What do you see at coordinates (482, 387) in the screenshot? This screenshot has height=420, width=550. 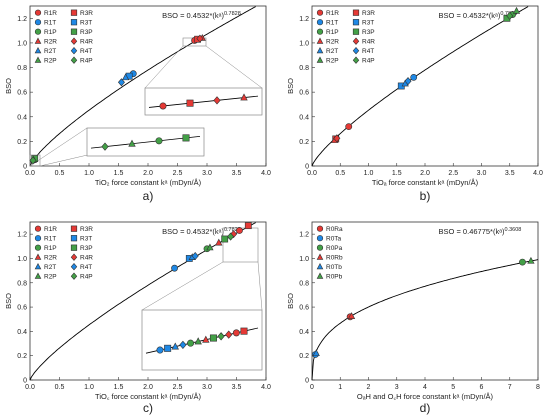 I see `x-tick-label: 6` at bounding box center [482, 387].